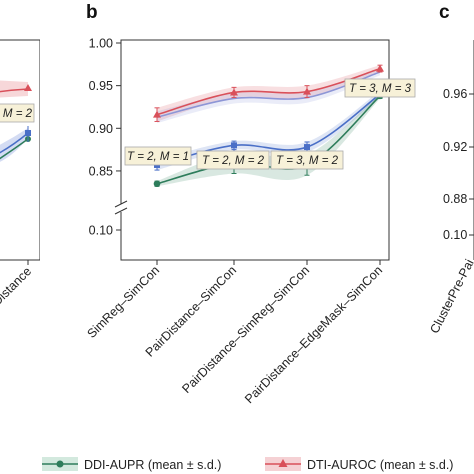  Describe the element at coordinates (455, 235) in the screenshot. I see `right-y-tick-label: 0.10` at that location.